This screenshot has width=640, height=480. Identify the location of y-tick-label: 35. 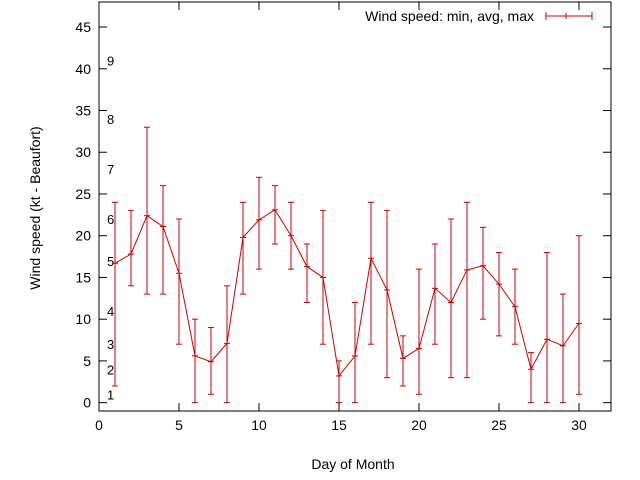
(83, 111).